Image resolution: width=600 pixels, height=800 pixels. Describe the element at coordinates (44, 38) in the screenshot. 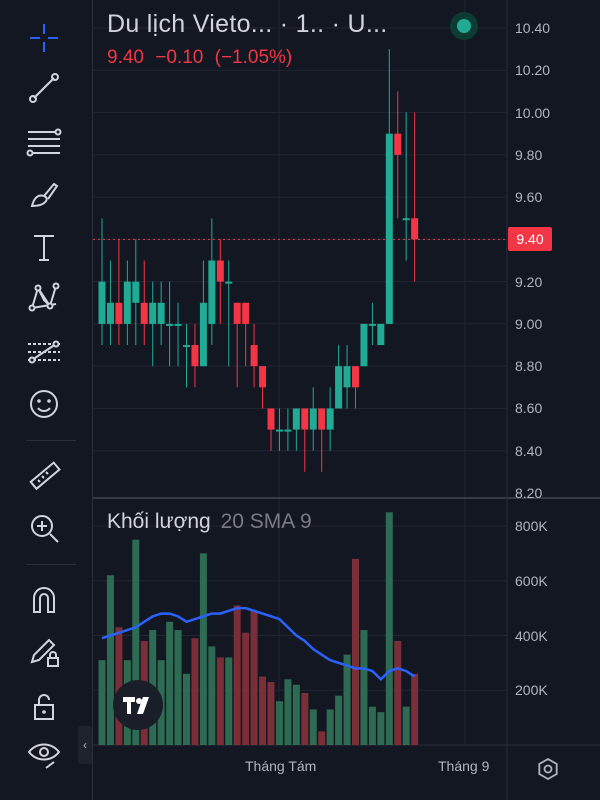

I see `crosshair-icon` at that location.